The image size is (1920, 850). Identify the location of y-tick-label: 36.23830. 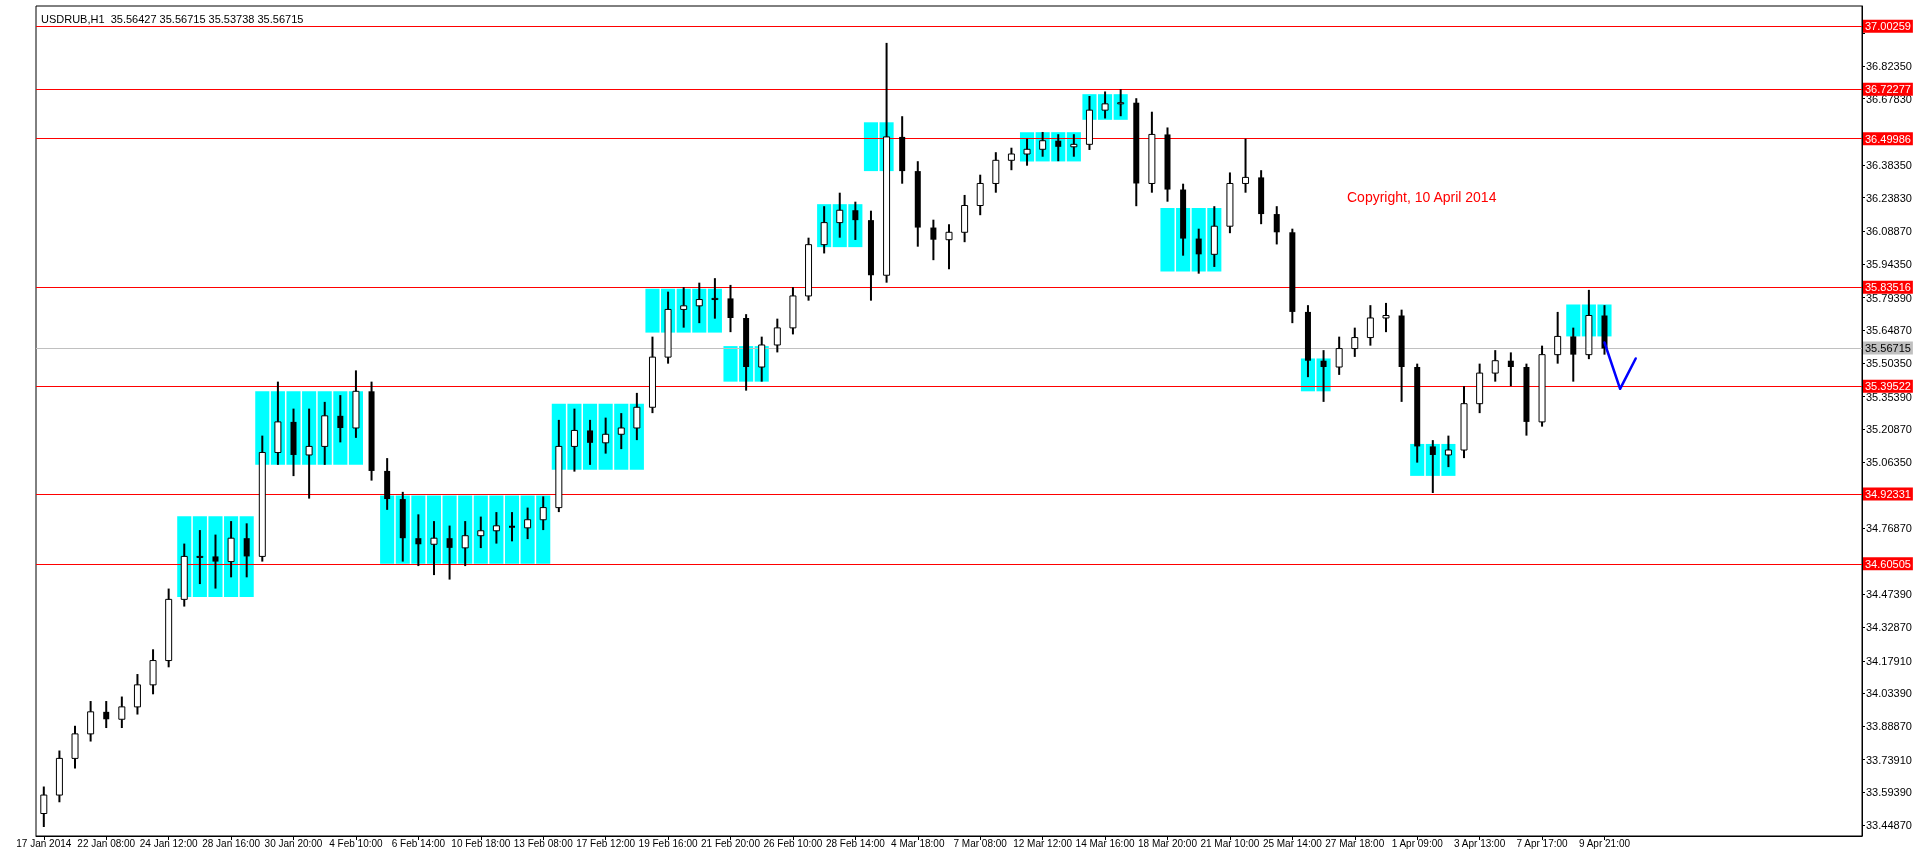
(1889, 197).